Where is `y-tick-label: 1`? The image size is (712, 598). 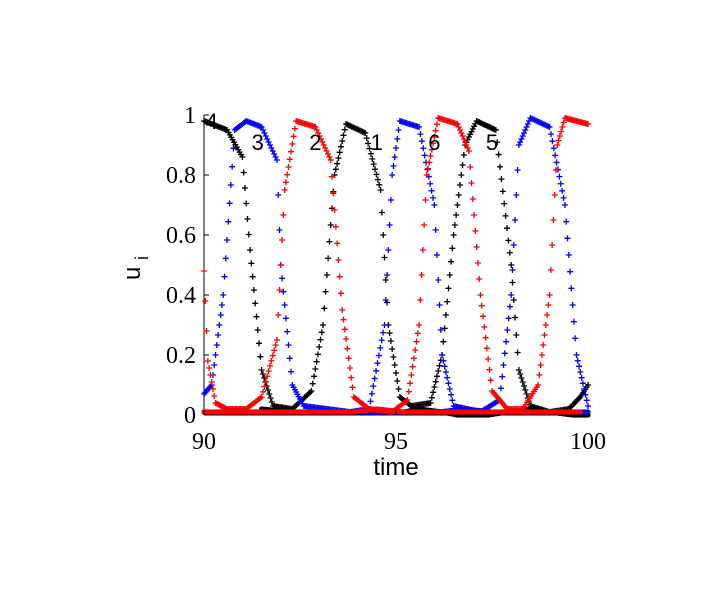 y-tick-label: 1 is located at coordinates (190, 116).